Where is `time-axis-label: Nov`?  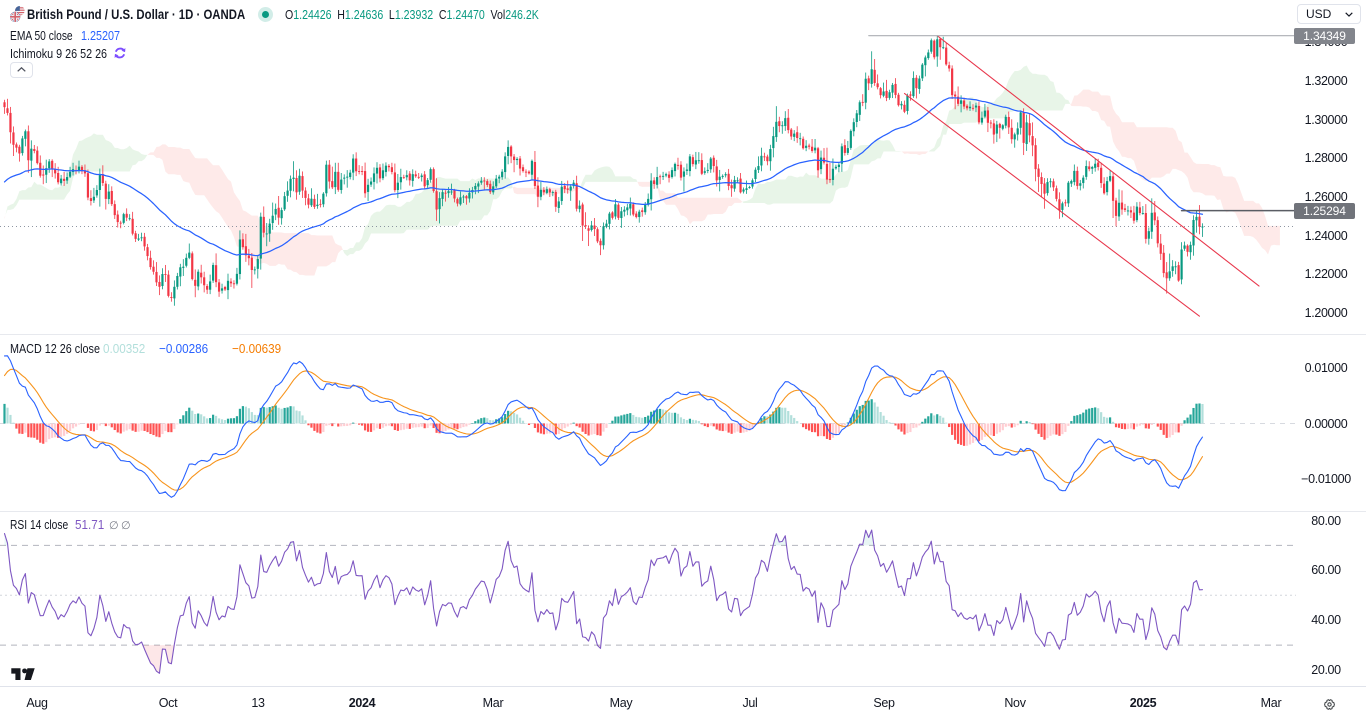 time-axis-label: Nov is located at coordinates (1015, 703).